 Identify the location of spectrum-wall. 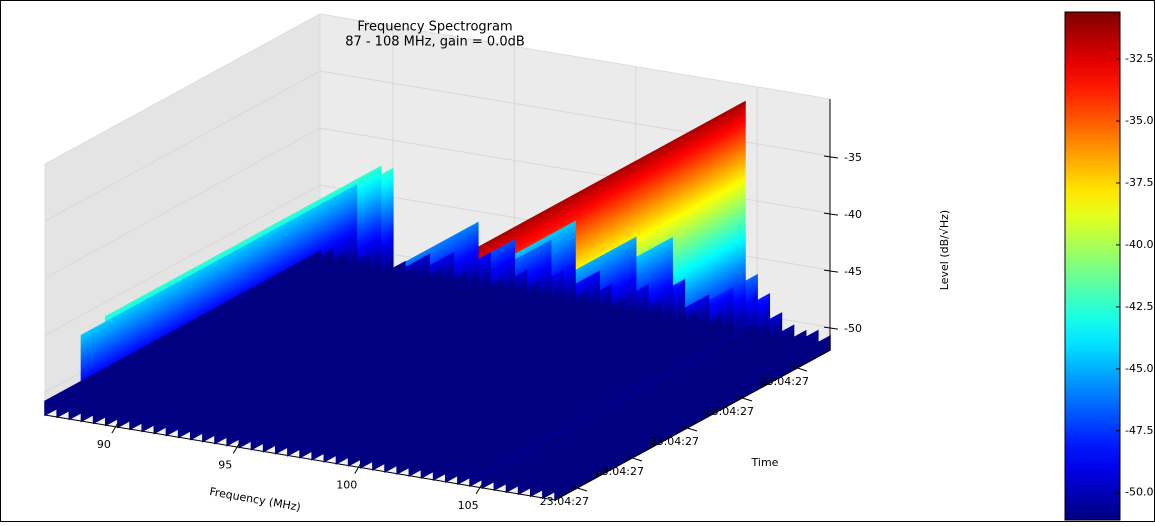
(182, 333).